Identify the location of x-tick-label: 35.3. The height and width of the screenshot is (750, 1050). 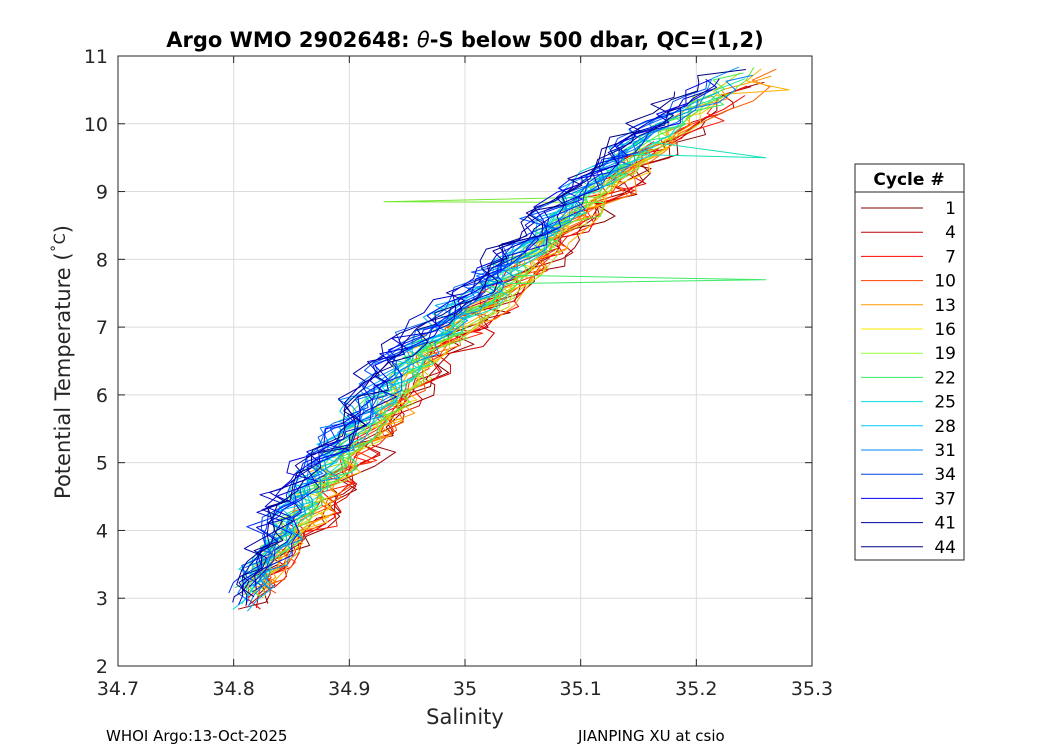
(812, 689).